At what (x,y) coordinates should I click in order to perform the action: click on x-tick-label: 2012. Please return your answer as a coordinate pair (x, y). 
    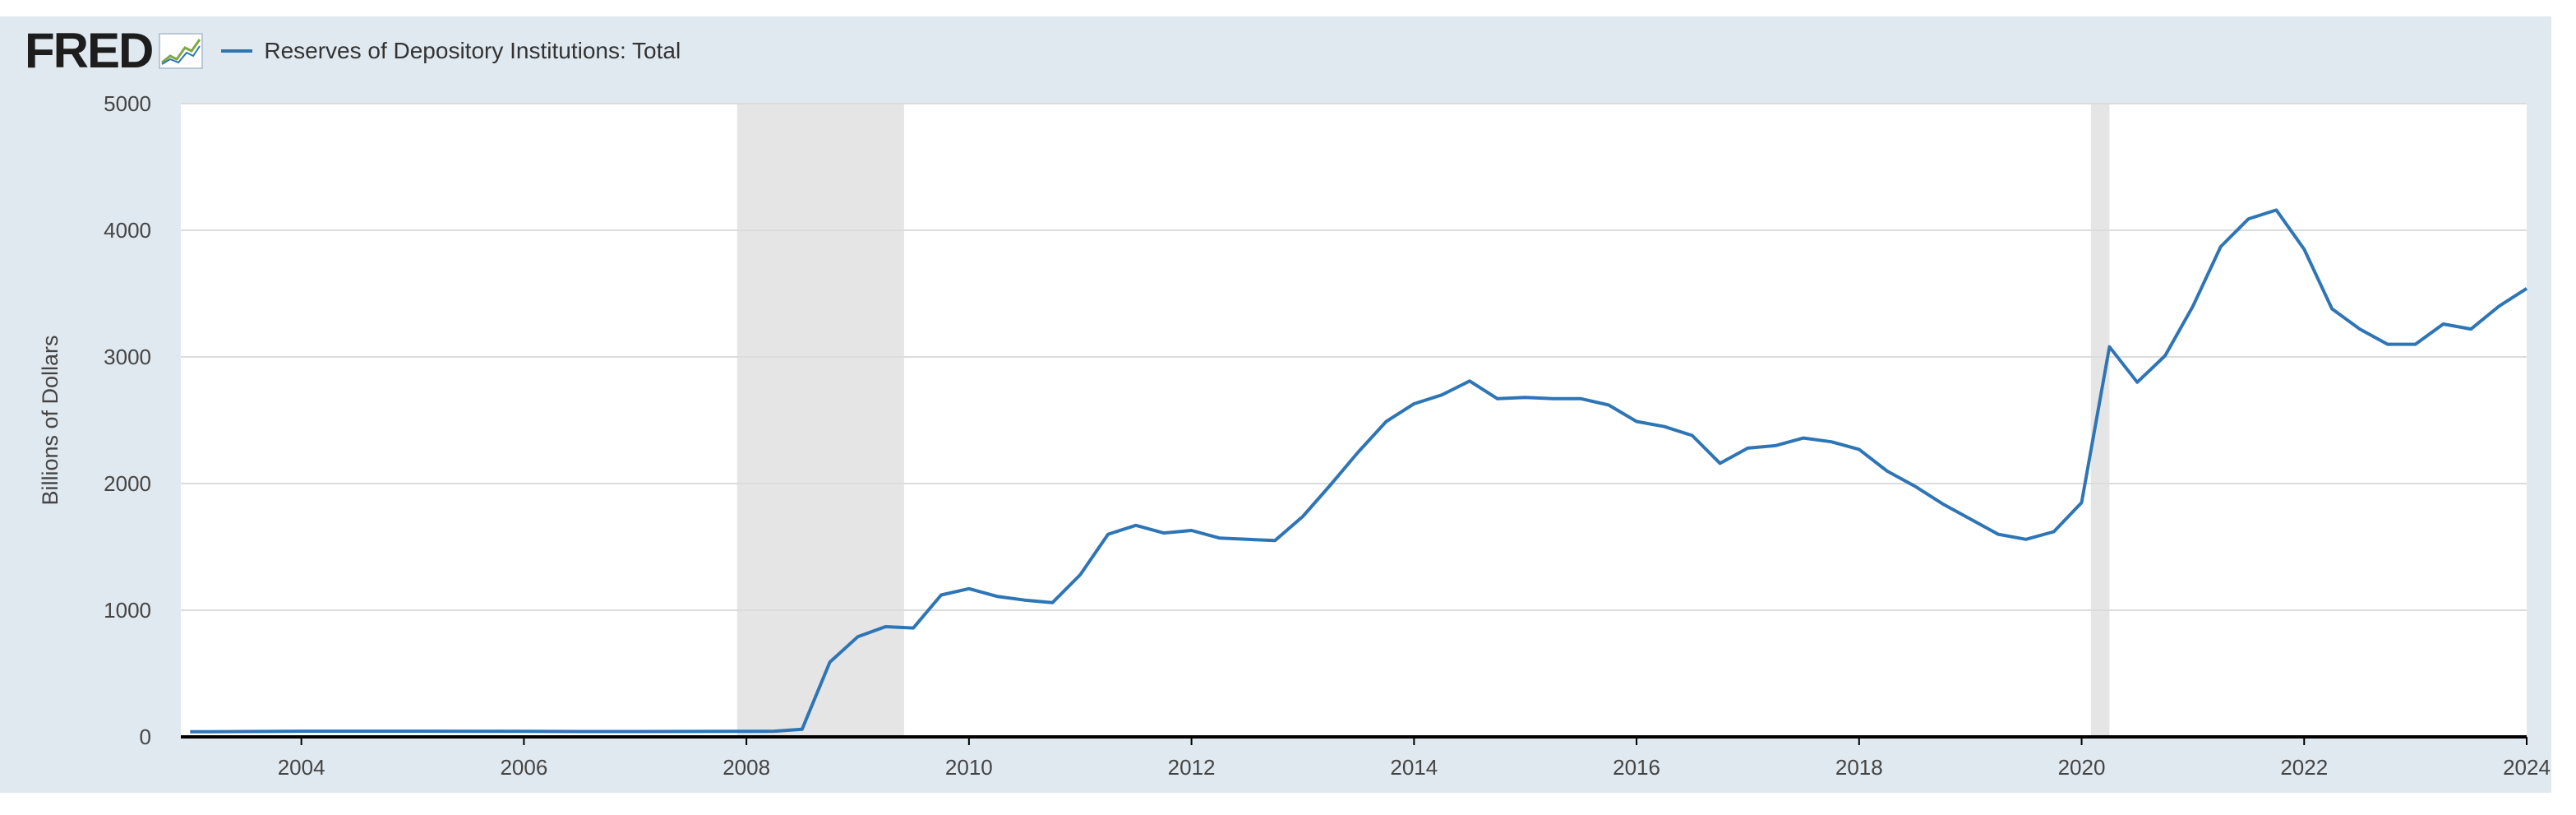
    Looking at the image, I should click on (1192, 767).